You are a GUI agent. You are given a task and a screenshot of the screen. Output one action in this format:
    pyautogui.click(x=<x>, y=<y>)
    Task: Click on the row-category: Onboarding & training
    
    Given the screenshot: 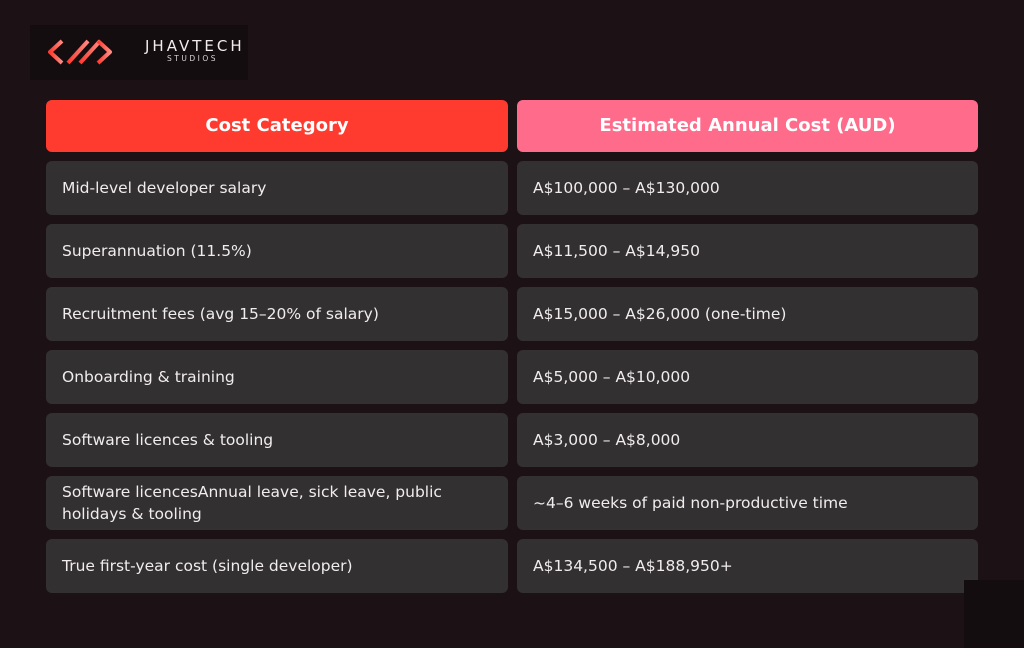 What is the action you would take?
    pyautogui.click(x=277, y=377)
    